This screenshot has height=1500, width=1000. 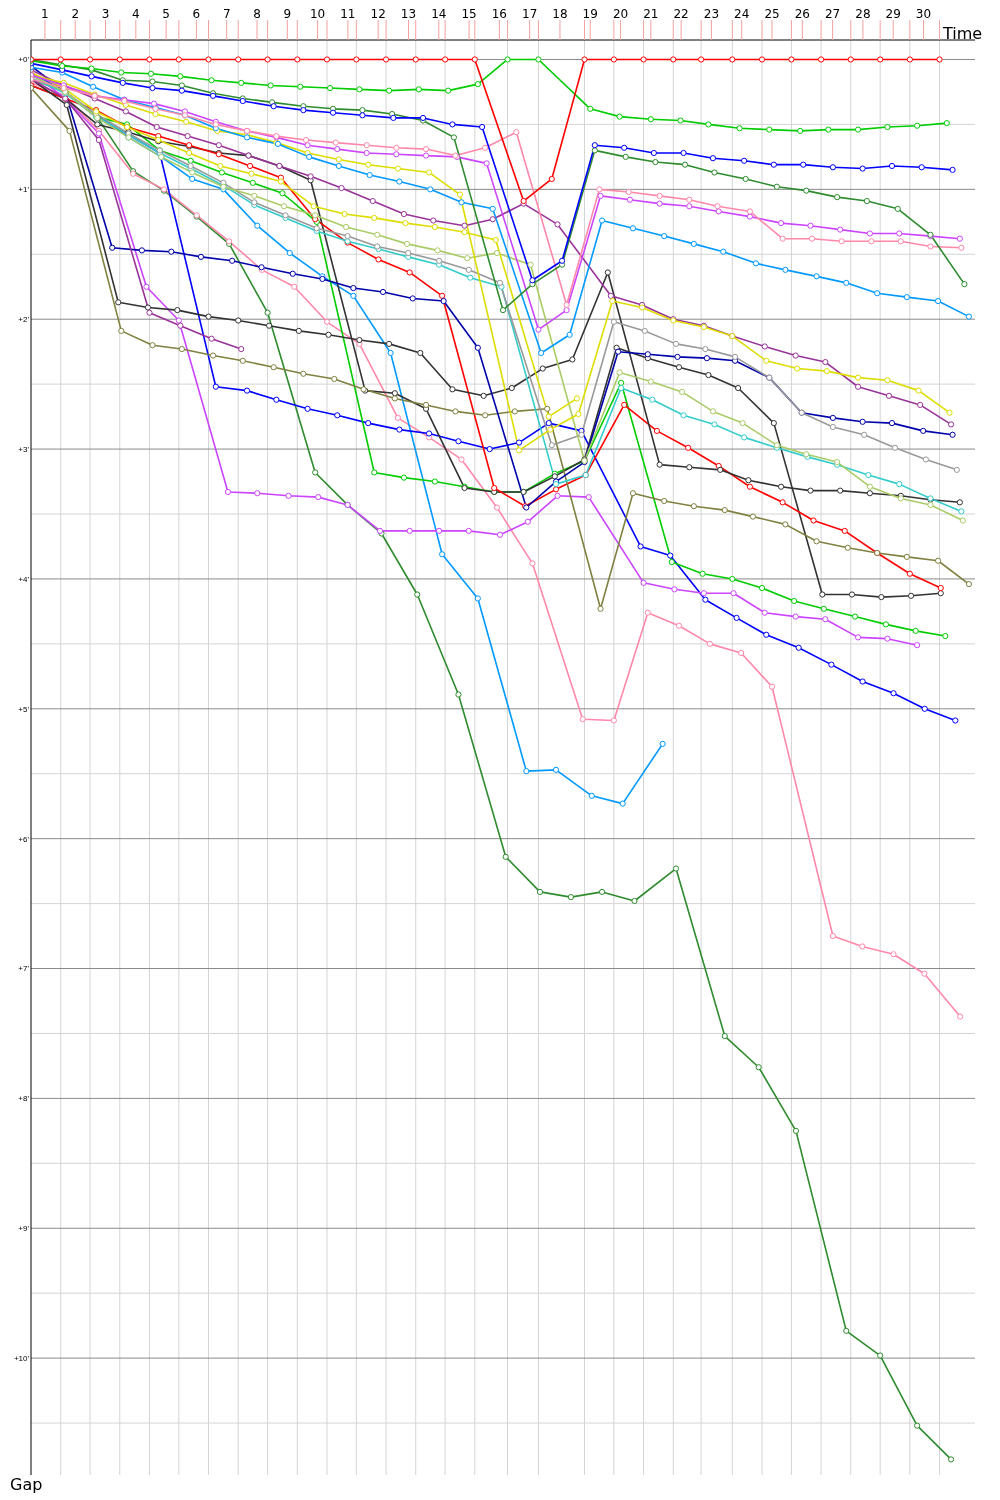 What do you see at coordinates (923, 14) in the screenshot?
I see `x-tick-label: 30` at bounding box center [923, 14].